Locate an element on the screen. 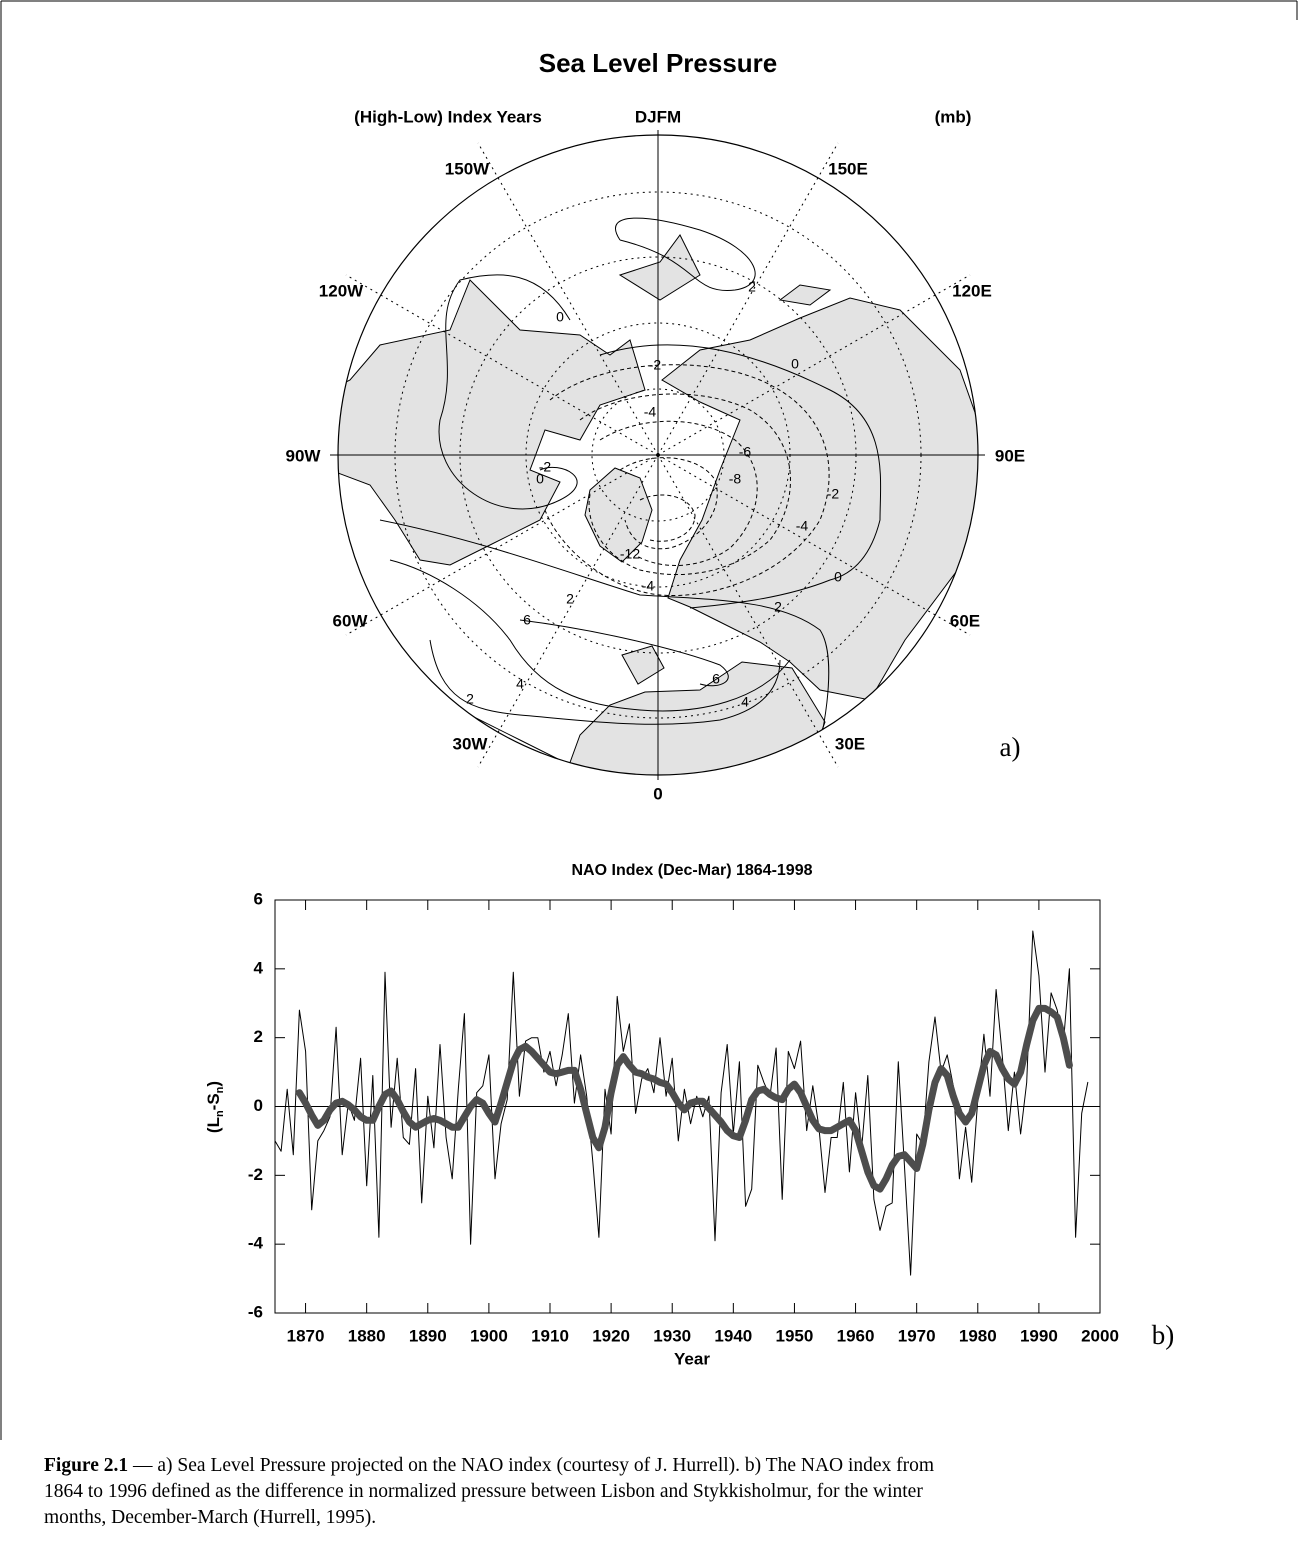  map-subtitle: DJFM is located at coordinates (658, 116).